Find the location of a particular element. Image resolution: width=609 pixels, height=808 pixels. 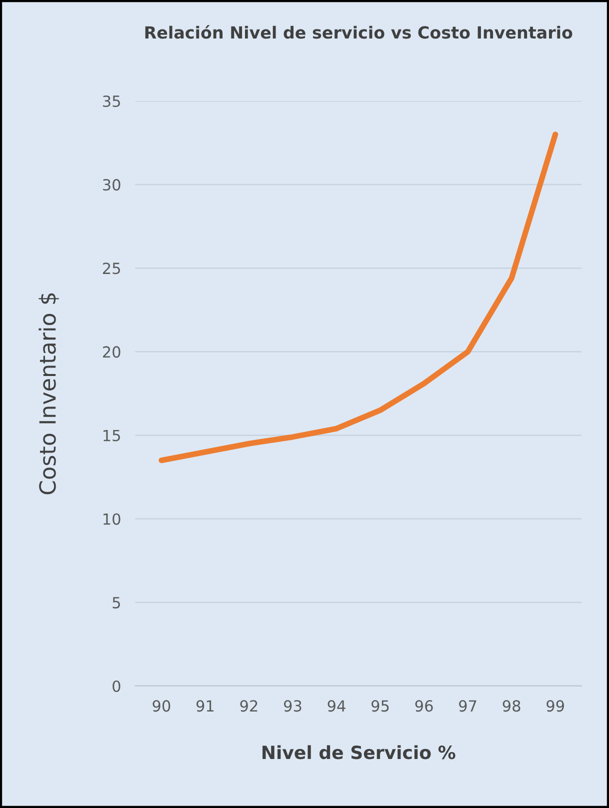

y-tick-label: 35 is located at coordinates (111, 101).